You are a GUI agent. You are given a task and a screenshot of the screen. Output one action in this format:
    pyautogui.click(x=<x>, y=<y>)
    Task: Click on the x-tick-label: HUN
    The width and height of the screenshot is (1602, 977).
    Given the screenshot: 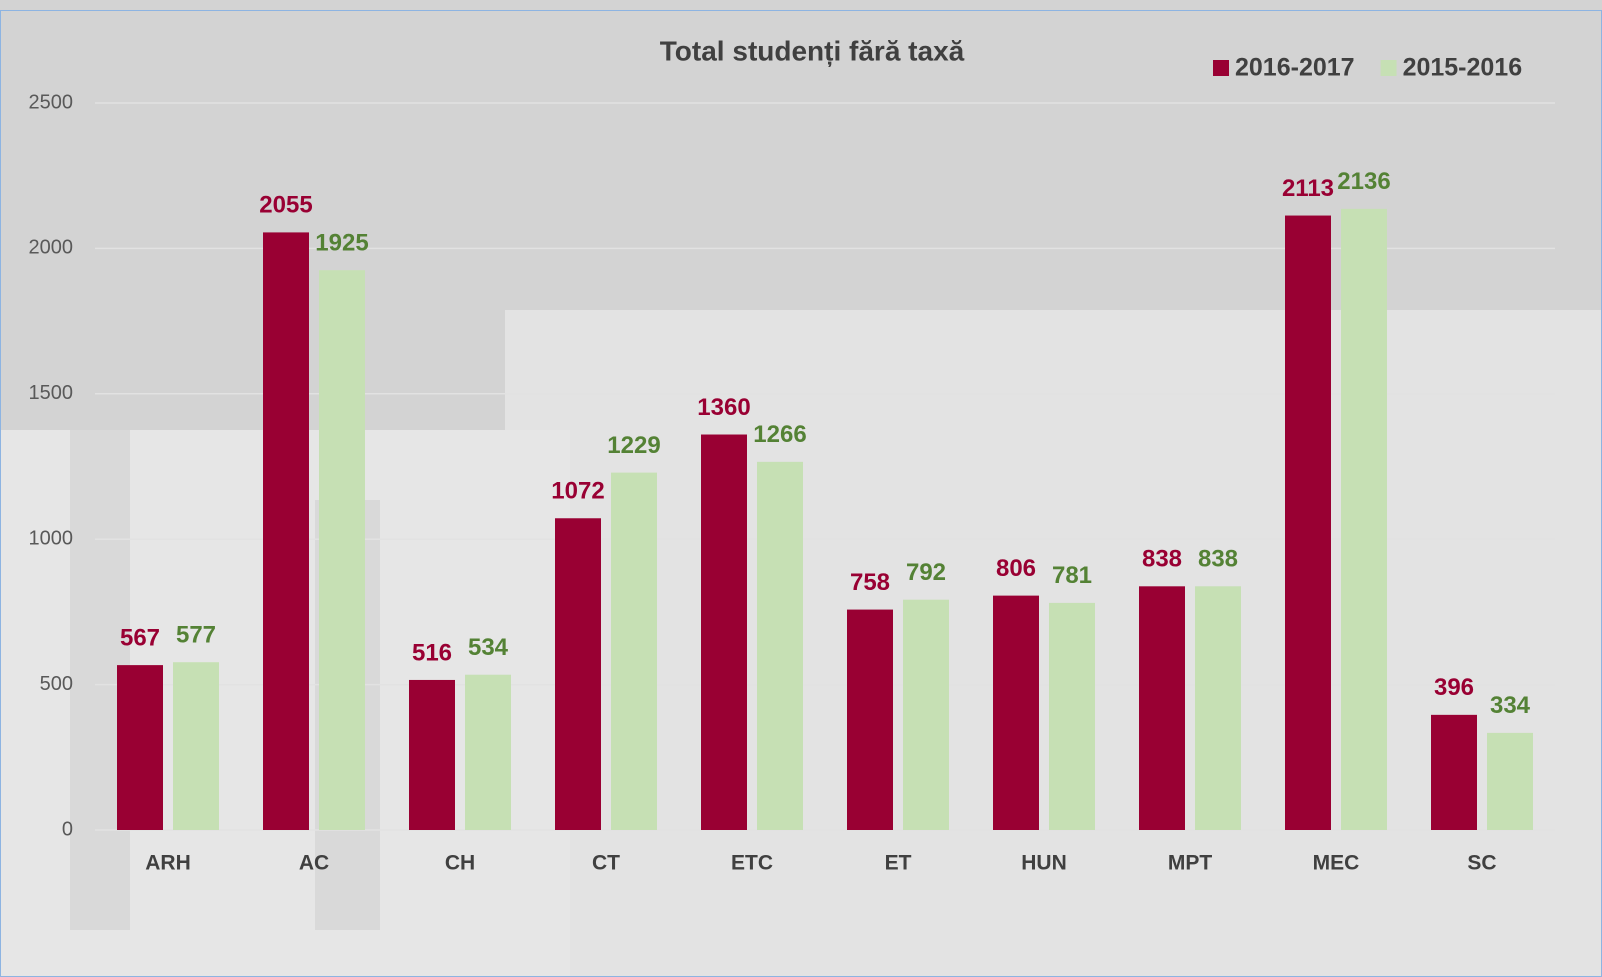 What is the action you would take?
    pyautogui.click(x=1044, y=863)
    